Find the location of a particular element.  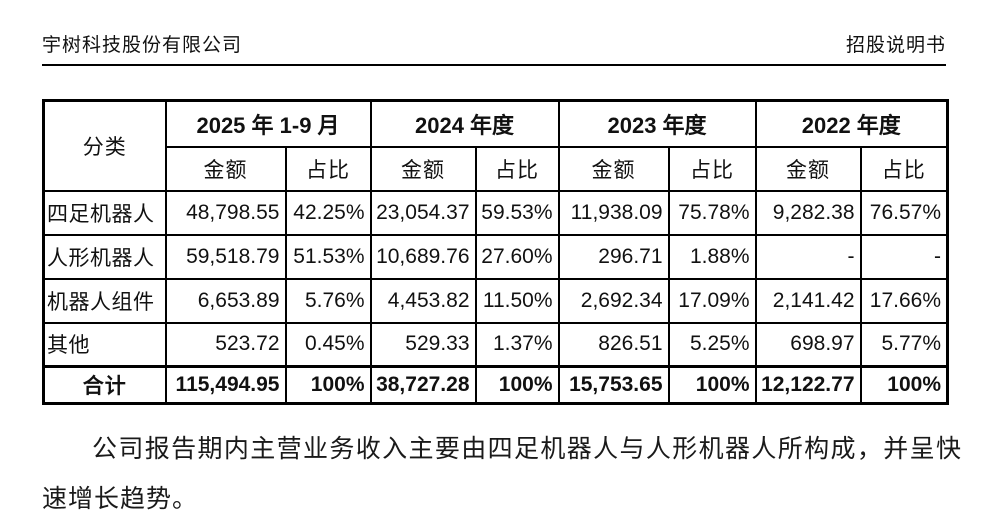

amount-header-2024: 金额 is located at coordinates (423, 168).